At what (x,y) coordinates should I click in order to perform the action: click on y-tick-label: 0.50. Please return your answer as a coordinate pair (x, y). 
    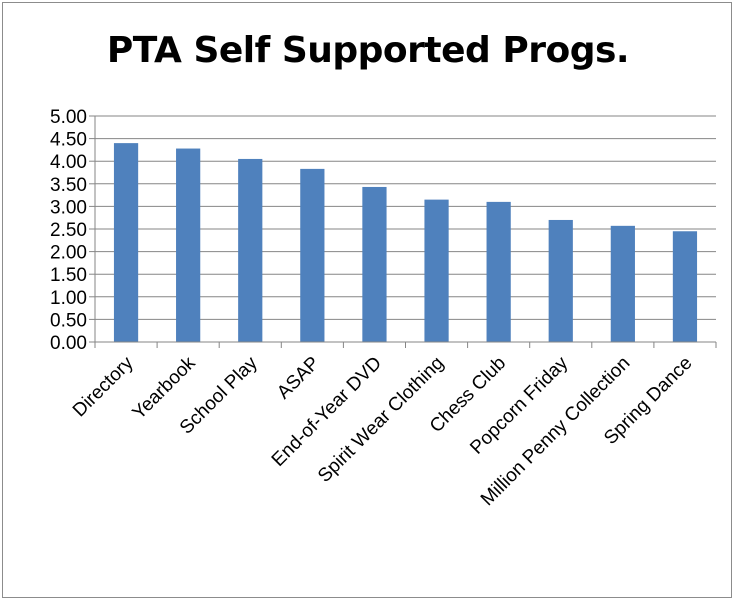
    Looking at the image, I should click on (68, 320).